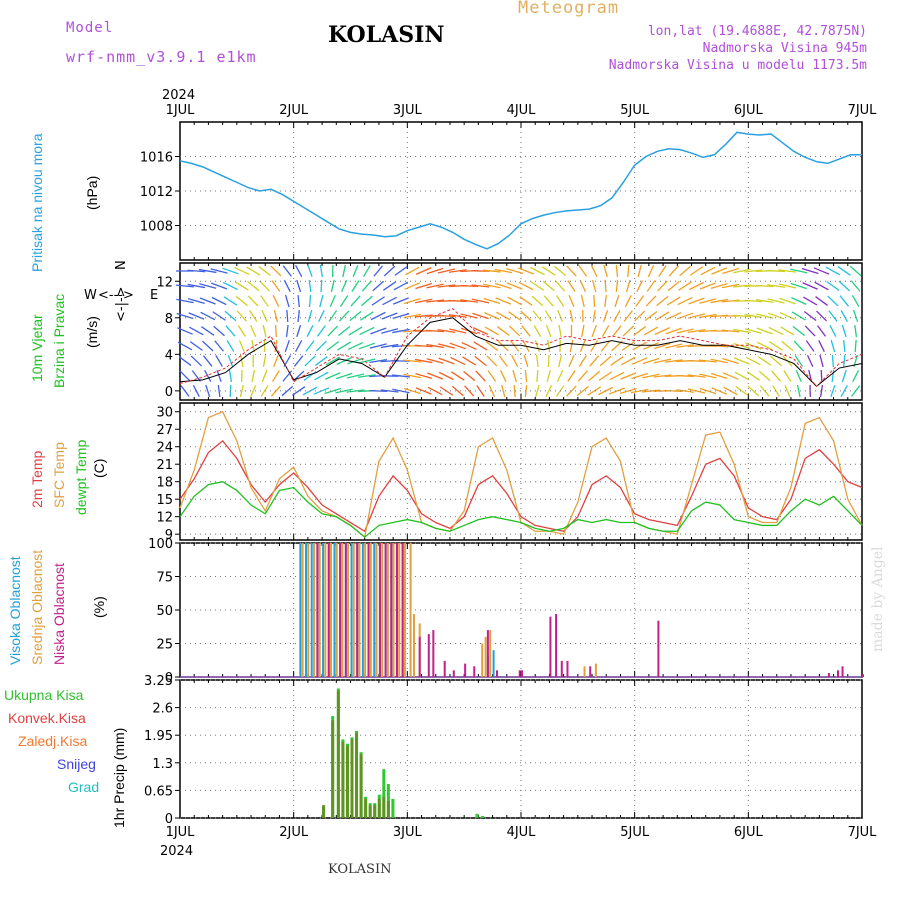  I want to click on temp-axis-title-3: dewpt Temp, so click(81, 477).